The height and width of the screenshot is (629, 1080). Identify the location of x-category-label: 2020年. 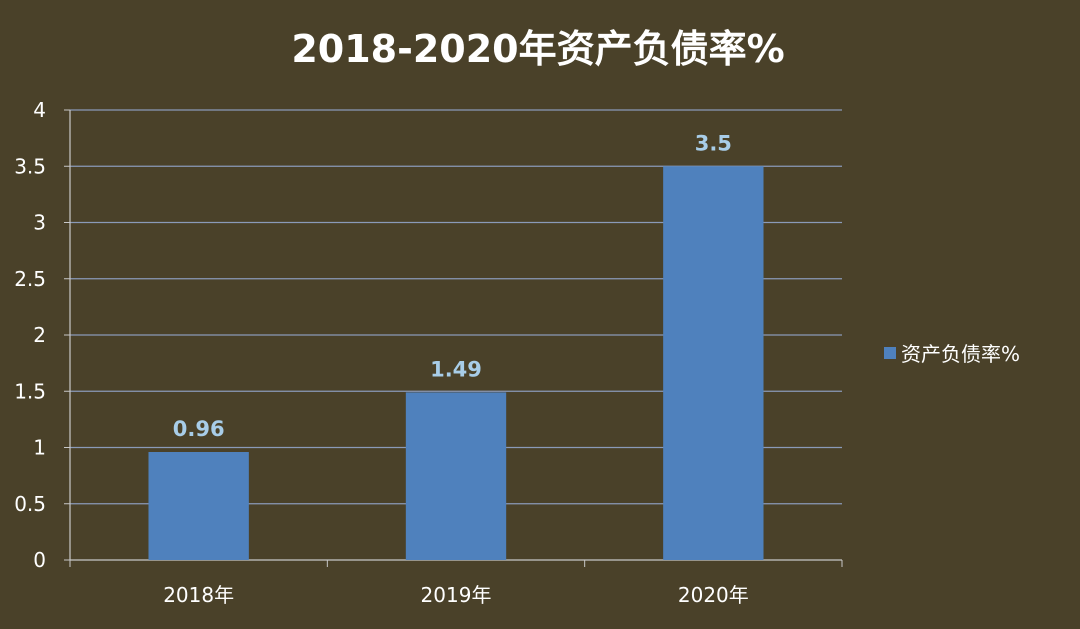
(713, 595).